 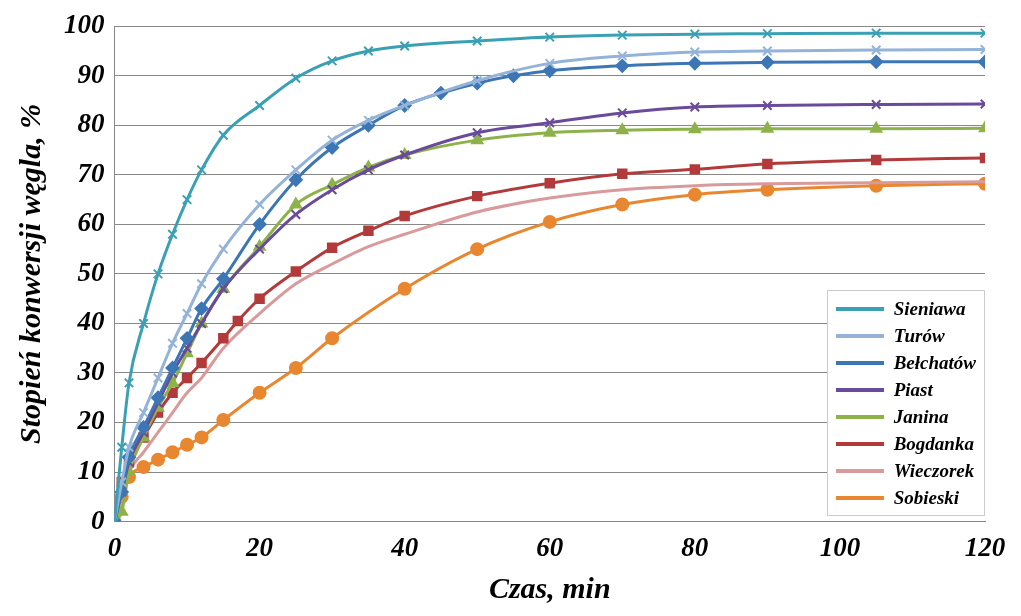 What do you see at coordinates (90, 321) in the screenshot?
I see `y-tick-label: 40` at bounding box center [90, 321].